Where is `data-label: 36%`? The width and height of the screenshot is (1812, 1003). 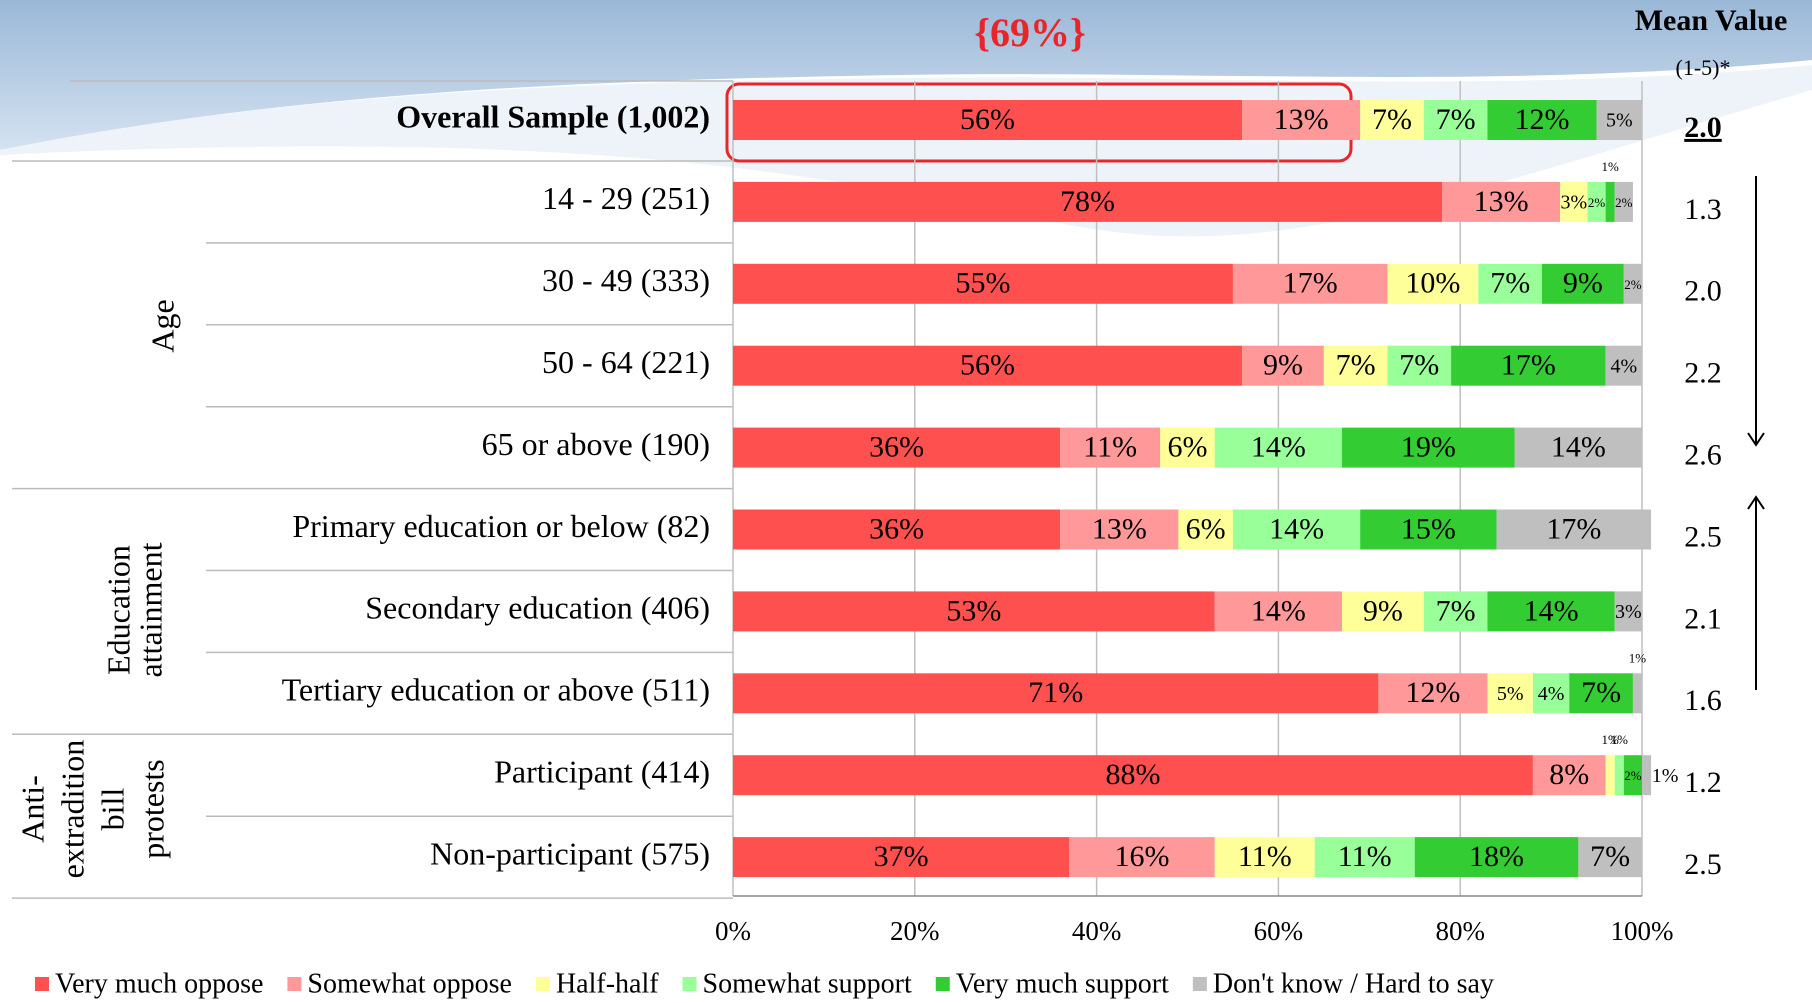
data-label: 36% is located at coordinates (896, 446).